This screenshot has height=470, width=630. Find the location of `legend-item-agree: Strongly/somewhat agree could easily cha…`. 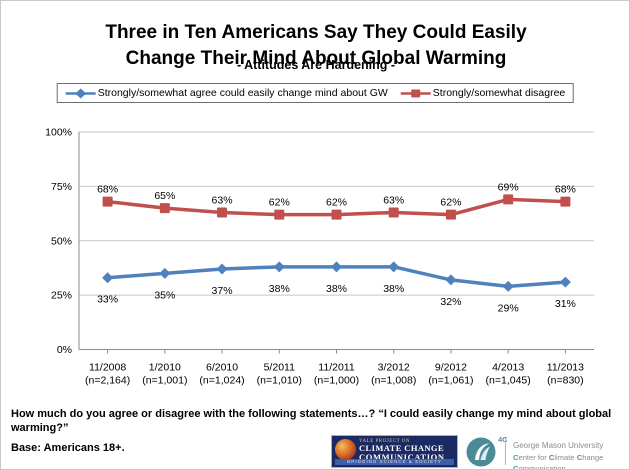

legend-item-agree: Strongly/somewhat agree could easily cha… is located at coordinates (226, 93).